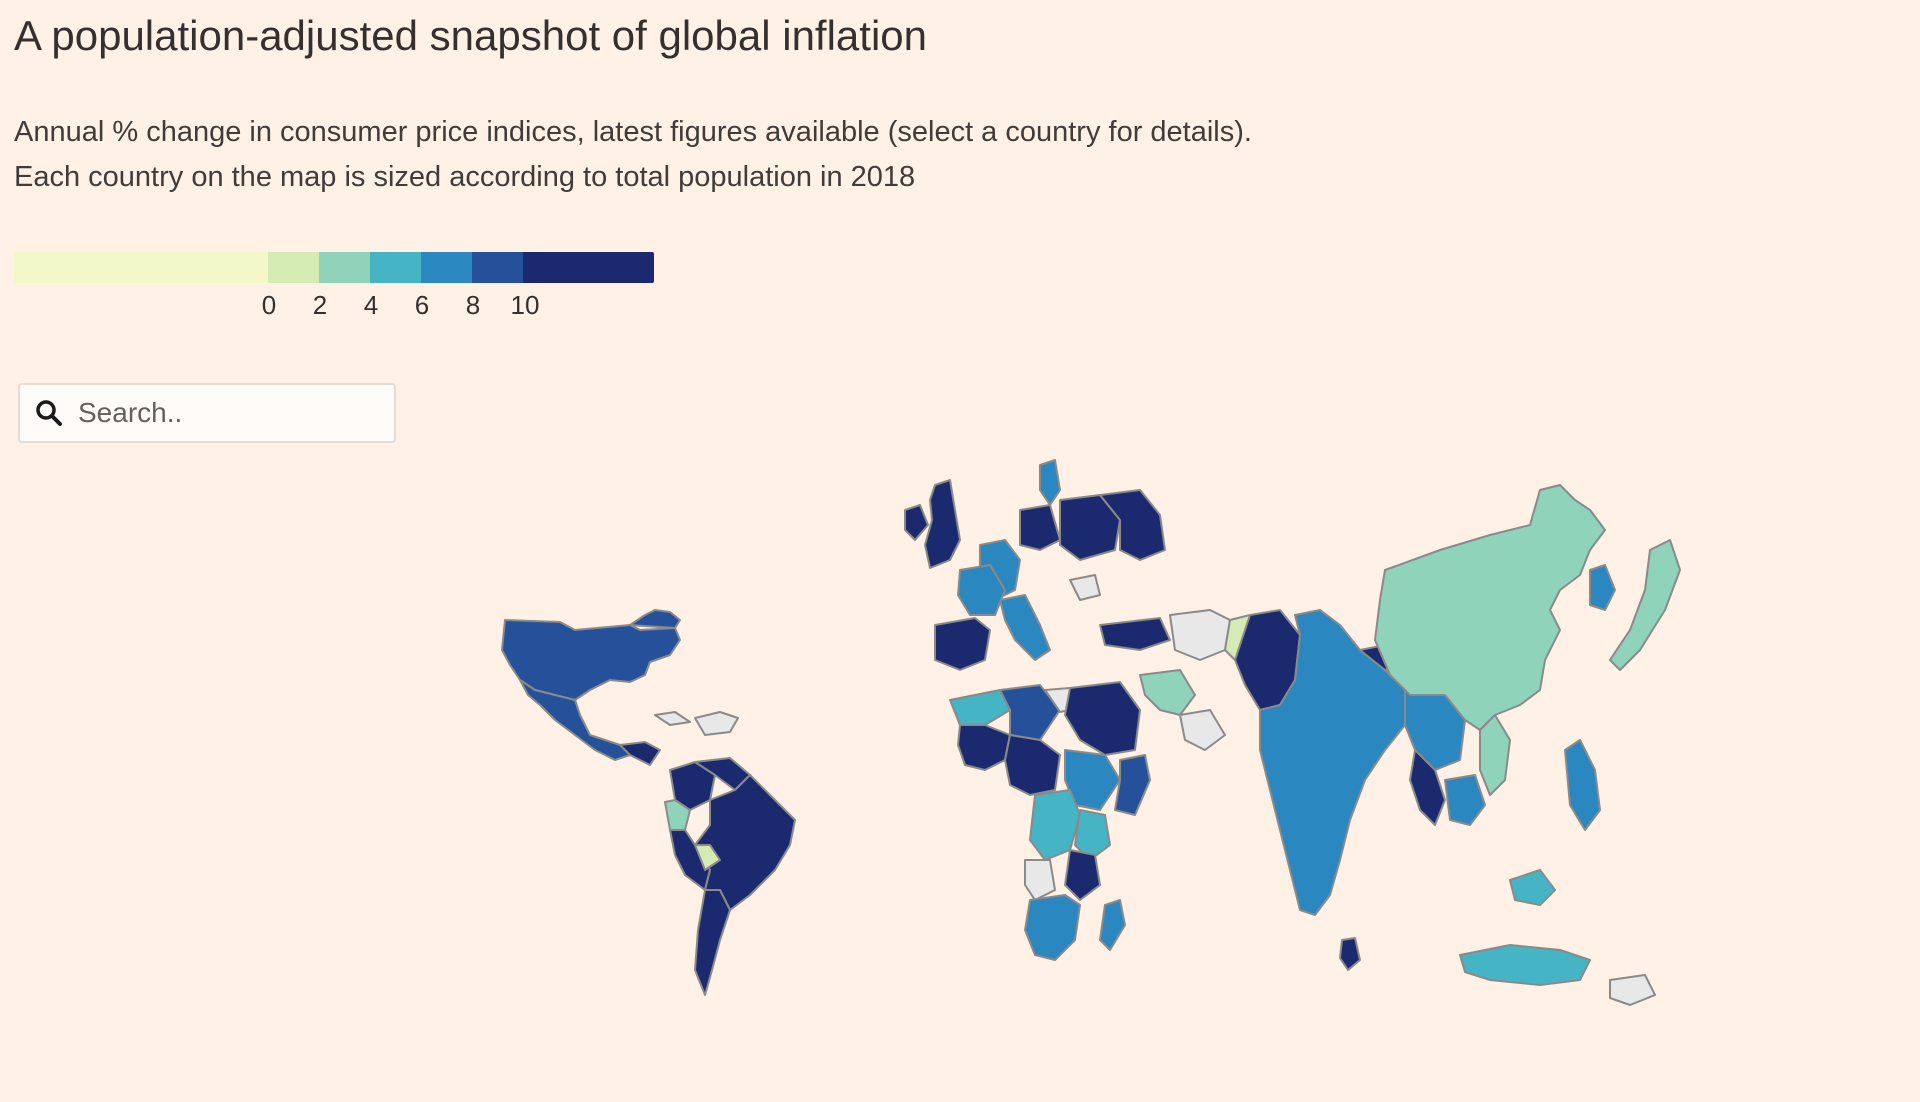 The width and height of the screenshot is (1920, 1102). I want to click on country-saudi-arabia, so click(1202, 730).